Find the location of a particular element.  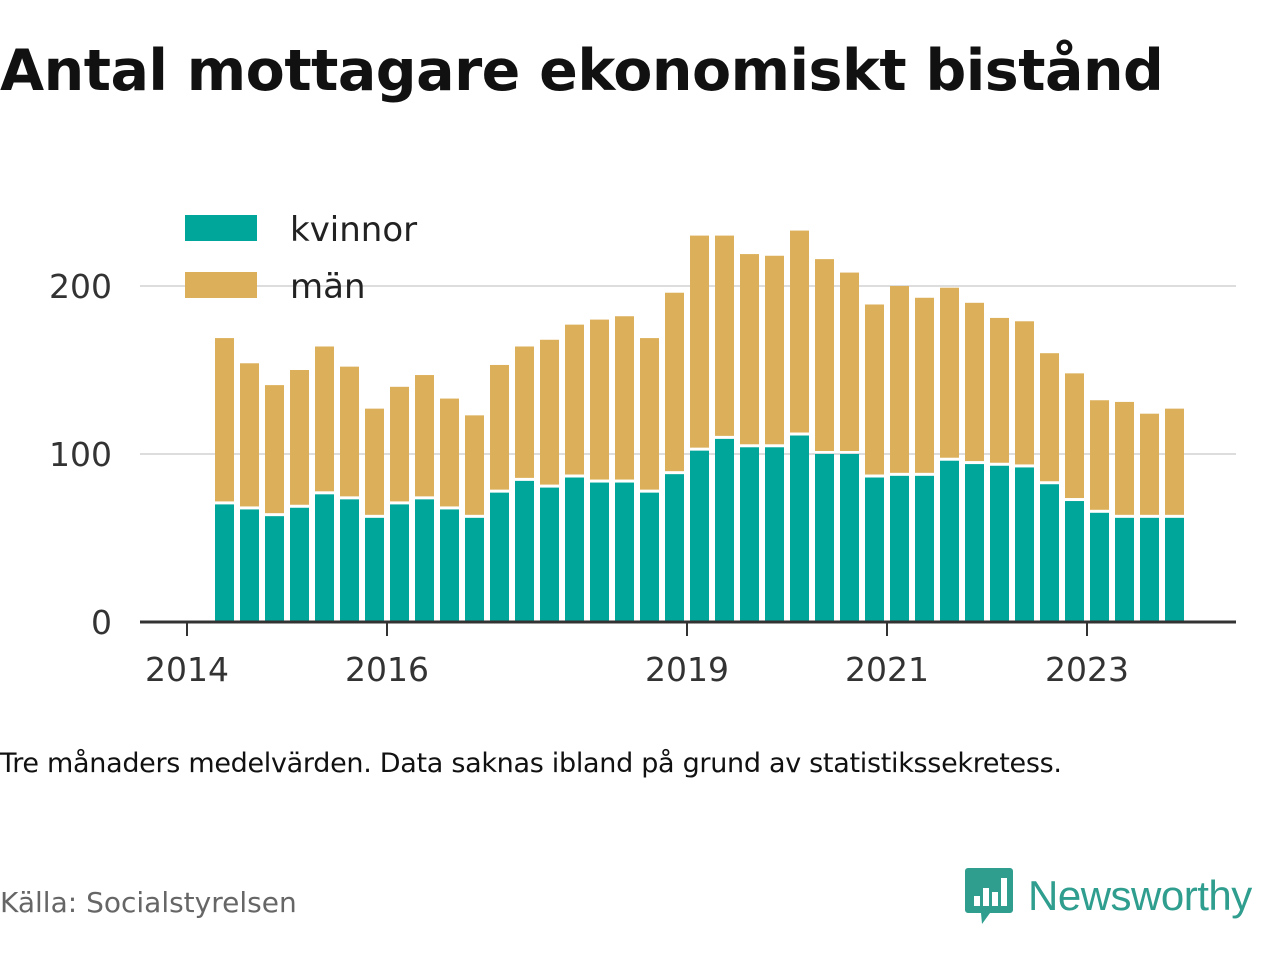

bar-kvinnor-2017-Q1 is located at coordinates (499, 557).